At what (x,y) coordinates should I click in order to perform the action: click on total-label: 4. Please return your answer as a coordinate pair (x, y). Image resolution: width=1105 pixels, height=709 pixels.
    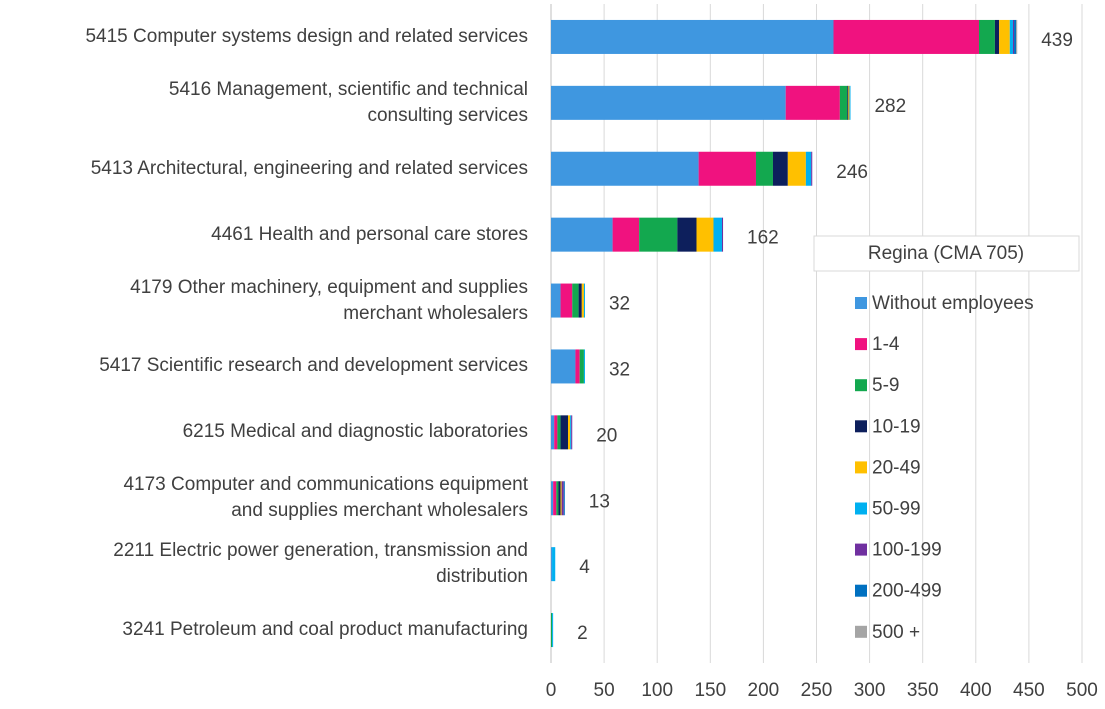
    Looking at the image, I should click on (584, 567).